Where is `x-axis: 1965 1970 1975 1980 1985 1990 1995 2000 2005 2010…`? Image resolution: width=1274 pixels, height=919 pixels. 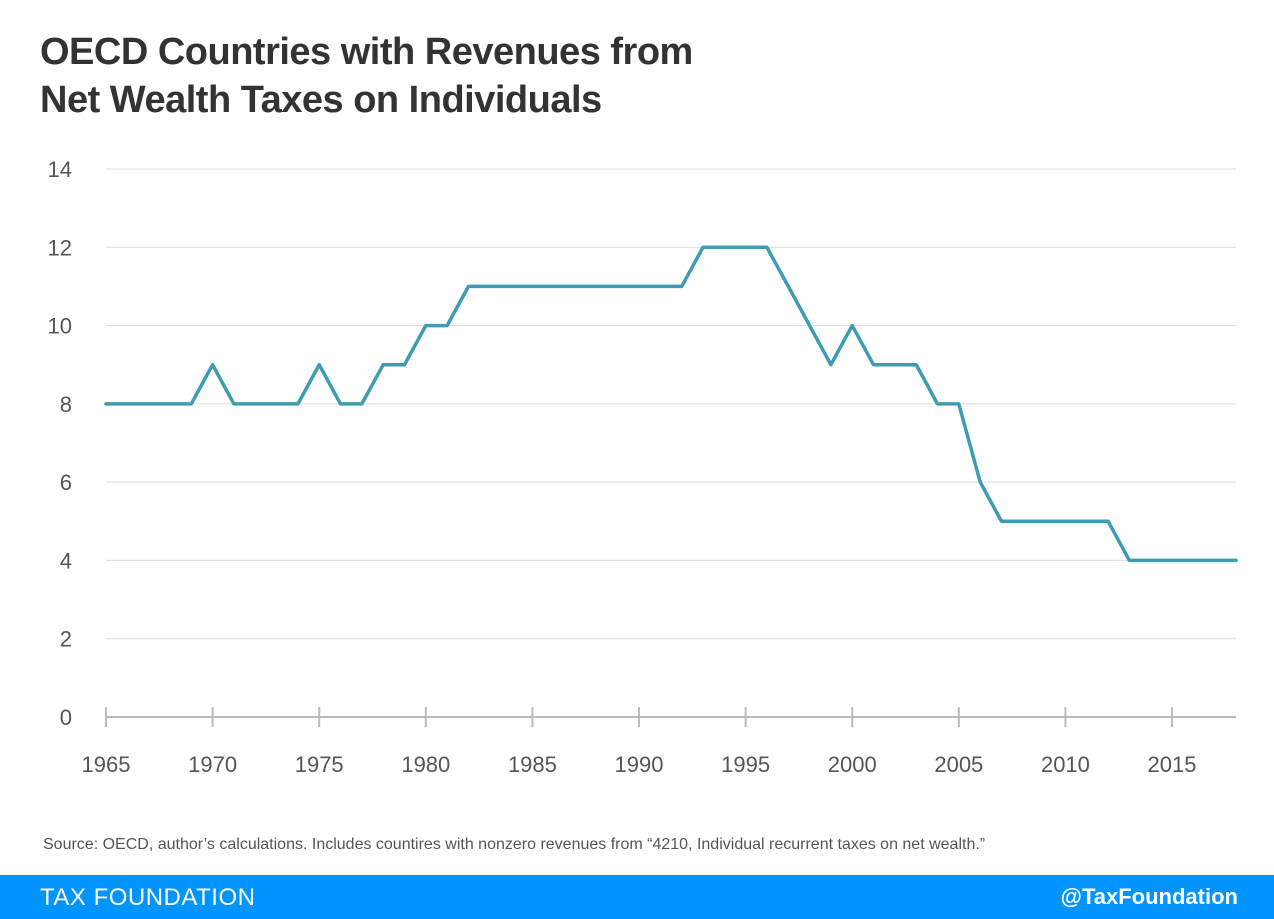 x-axis: 1965 1970 1975 1980 1985 1990 1995 2000 2005 2010… is located at coordinates (659, 742).